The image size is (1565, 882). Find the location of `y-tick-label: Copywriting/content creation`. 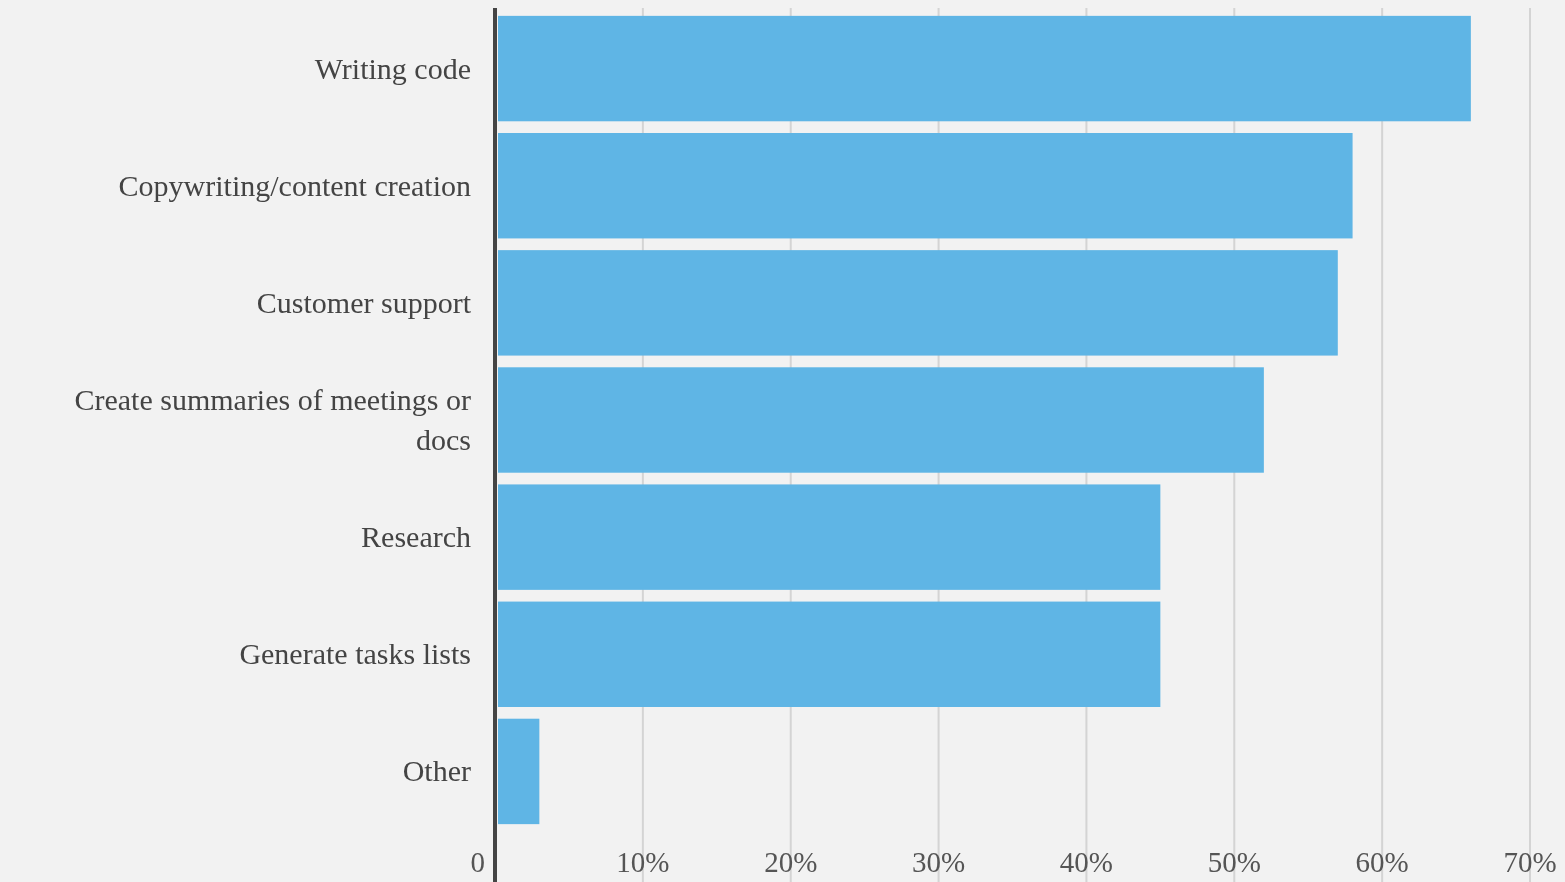

y-tick-label: Copywriting/content creation is located at coordinates (294, 185).